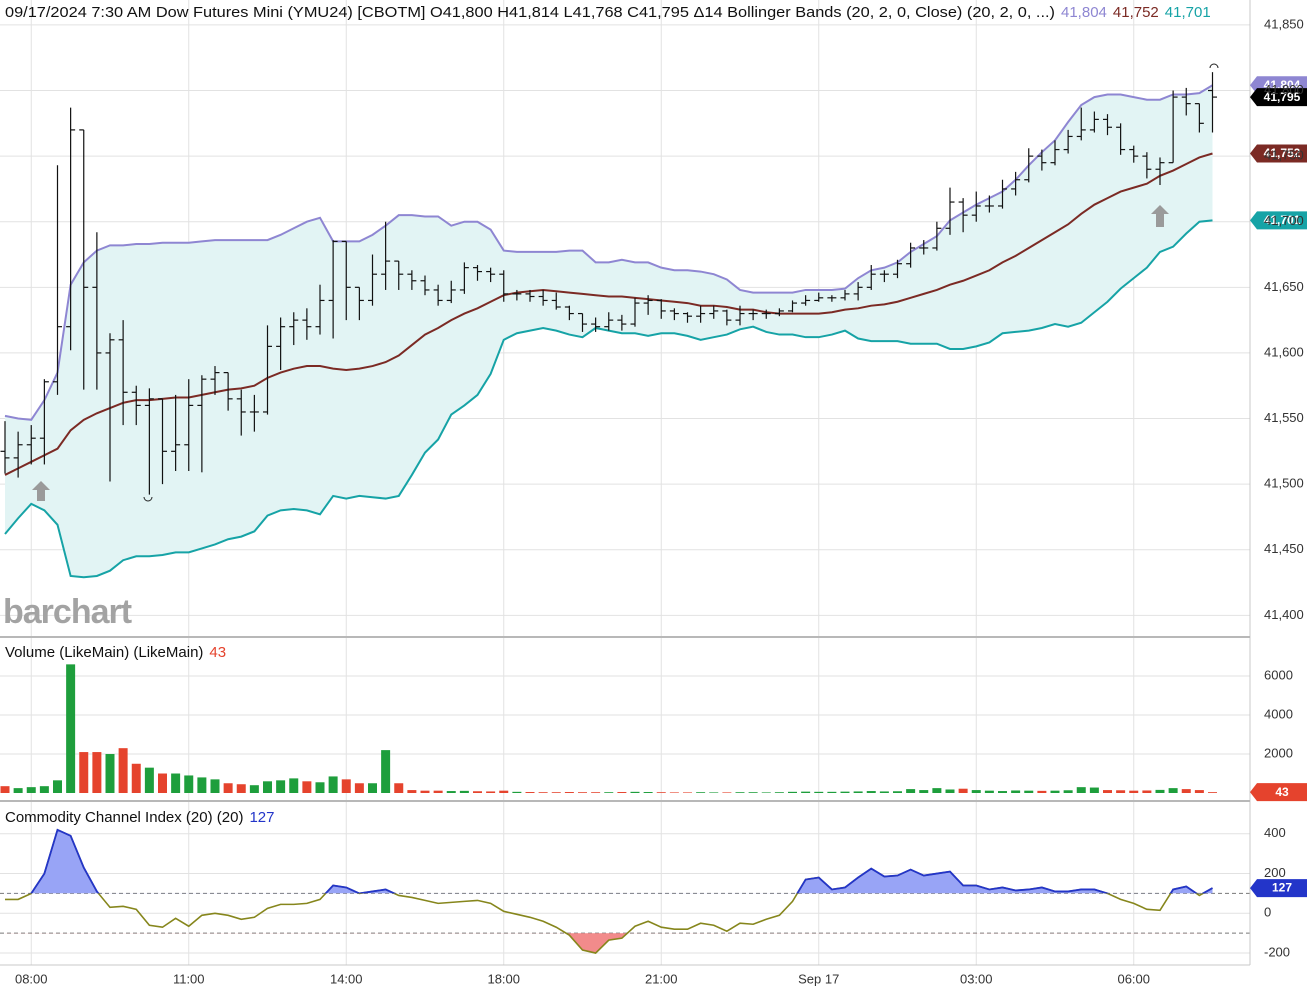 The height and width of the screenshot is (995, 1309). What do you see at coordinates (1284, 483) in the screenshot?
I see `y-tick-label: 41,500` at bounding box center [1284, 483].